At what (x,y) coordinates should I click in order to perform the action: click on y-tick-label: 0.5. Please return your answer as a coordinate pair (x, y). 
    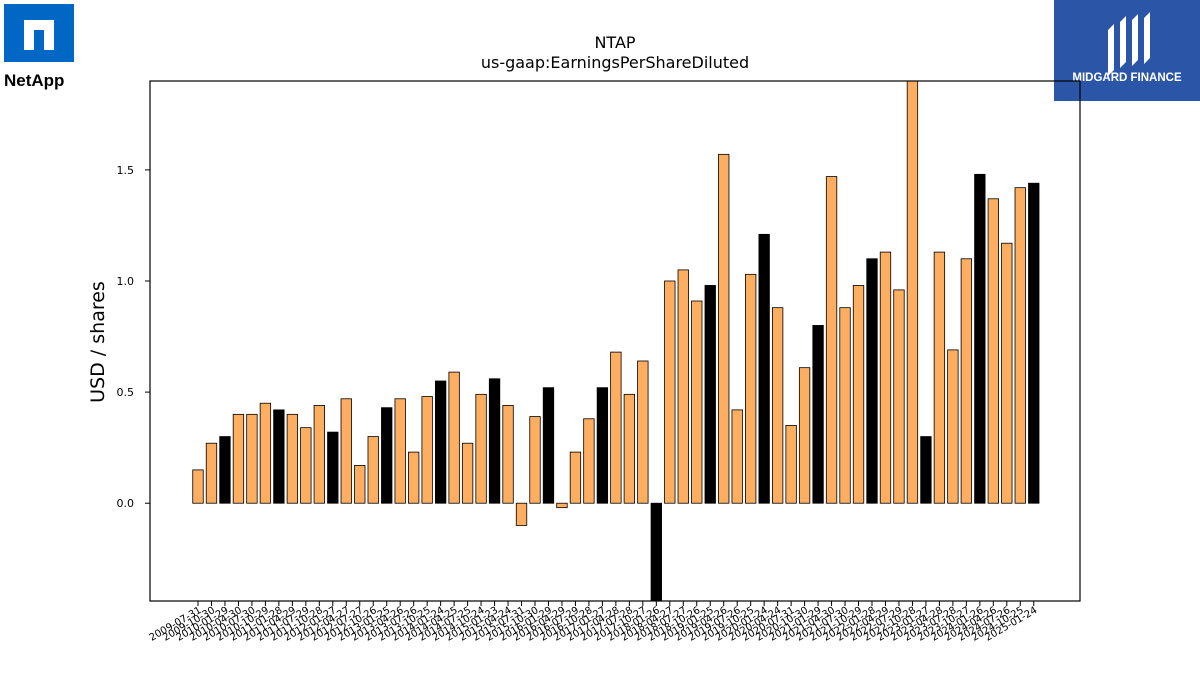
    Looking at the image, I should click on (126, 392).